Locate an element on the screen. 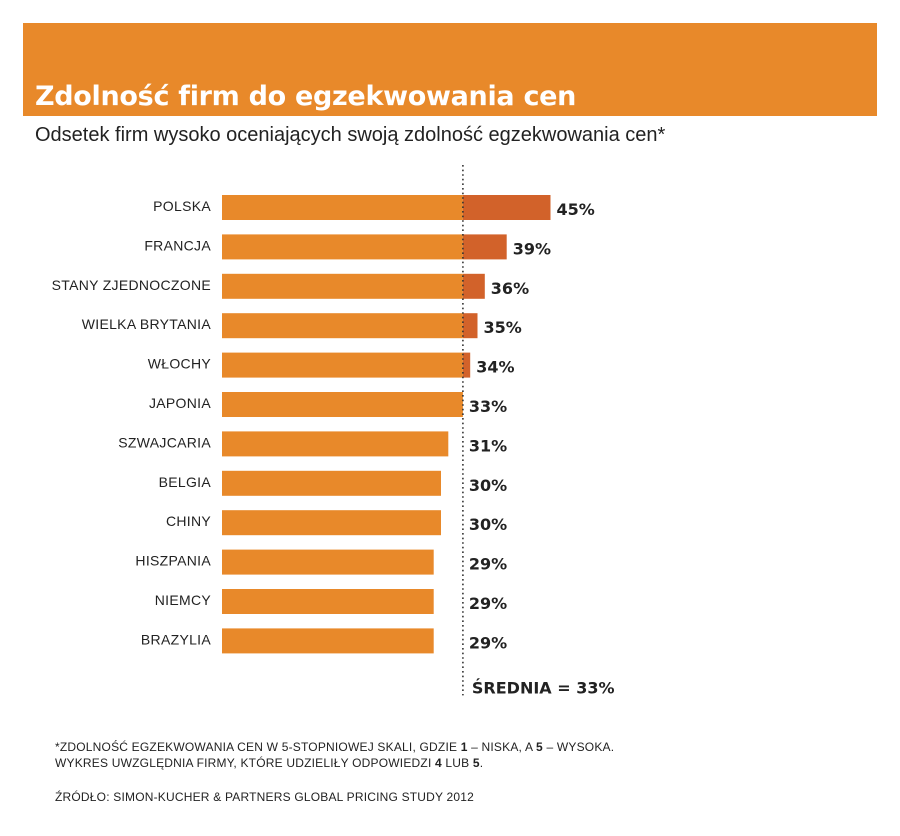 The image size is (900, 836). footnote-text: – WYSOKA. is located at coordinates (578, 747).